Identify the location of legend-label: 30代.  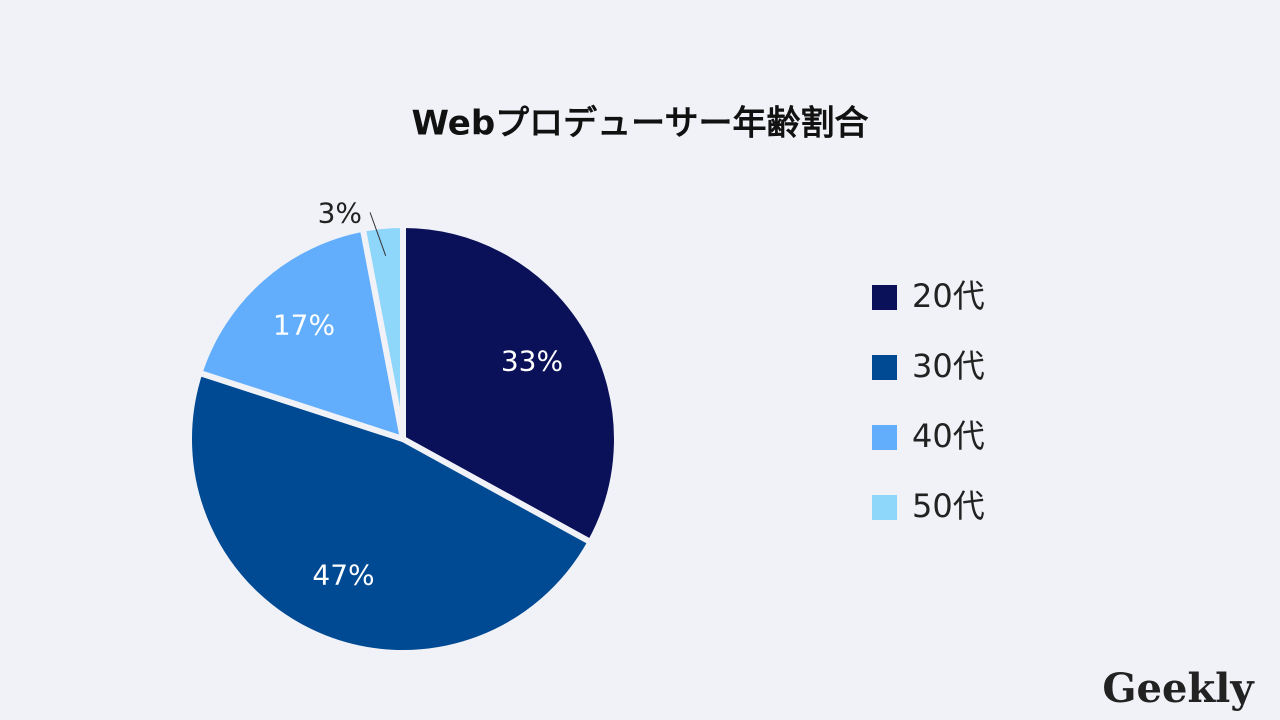
(948, 366).